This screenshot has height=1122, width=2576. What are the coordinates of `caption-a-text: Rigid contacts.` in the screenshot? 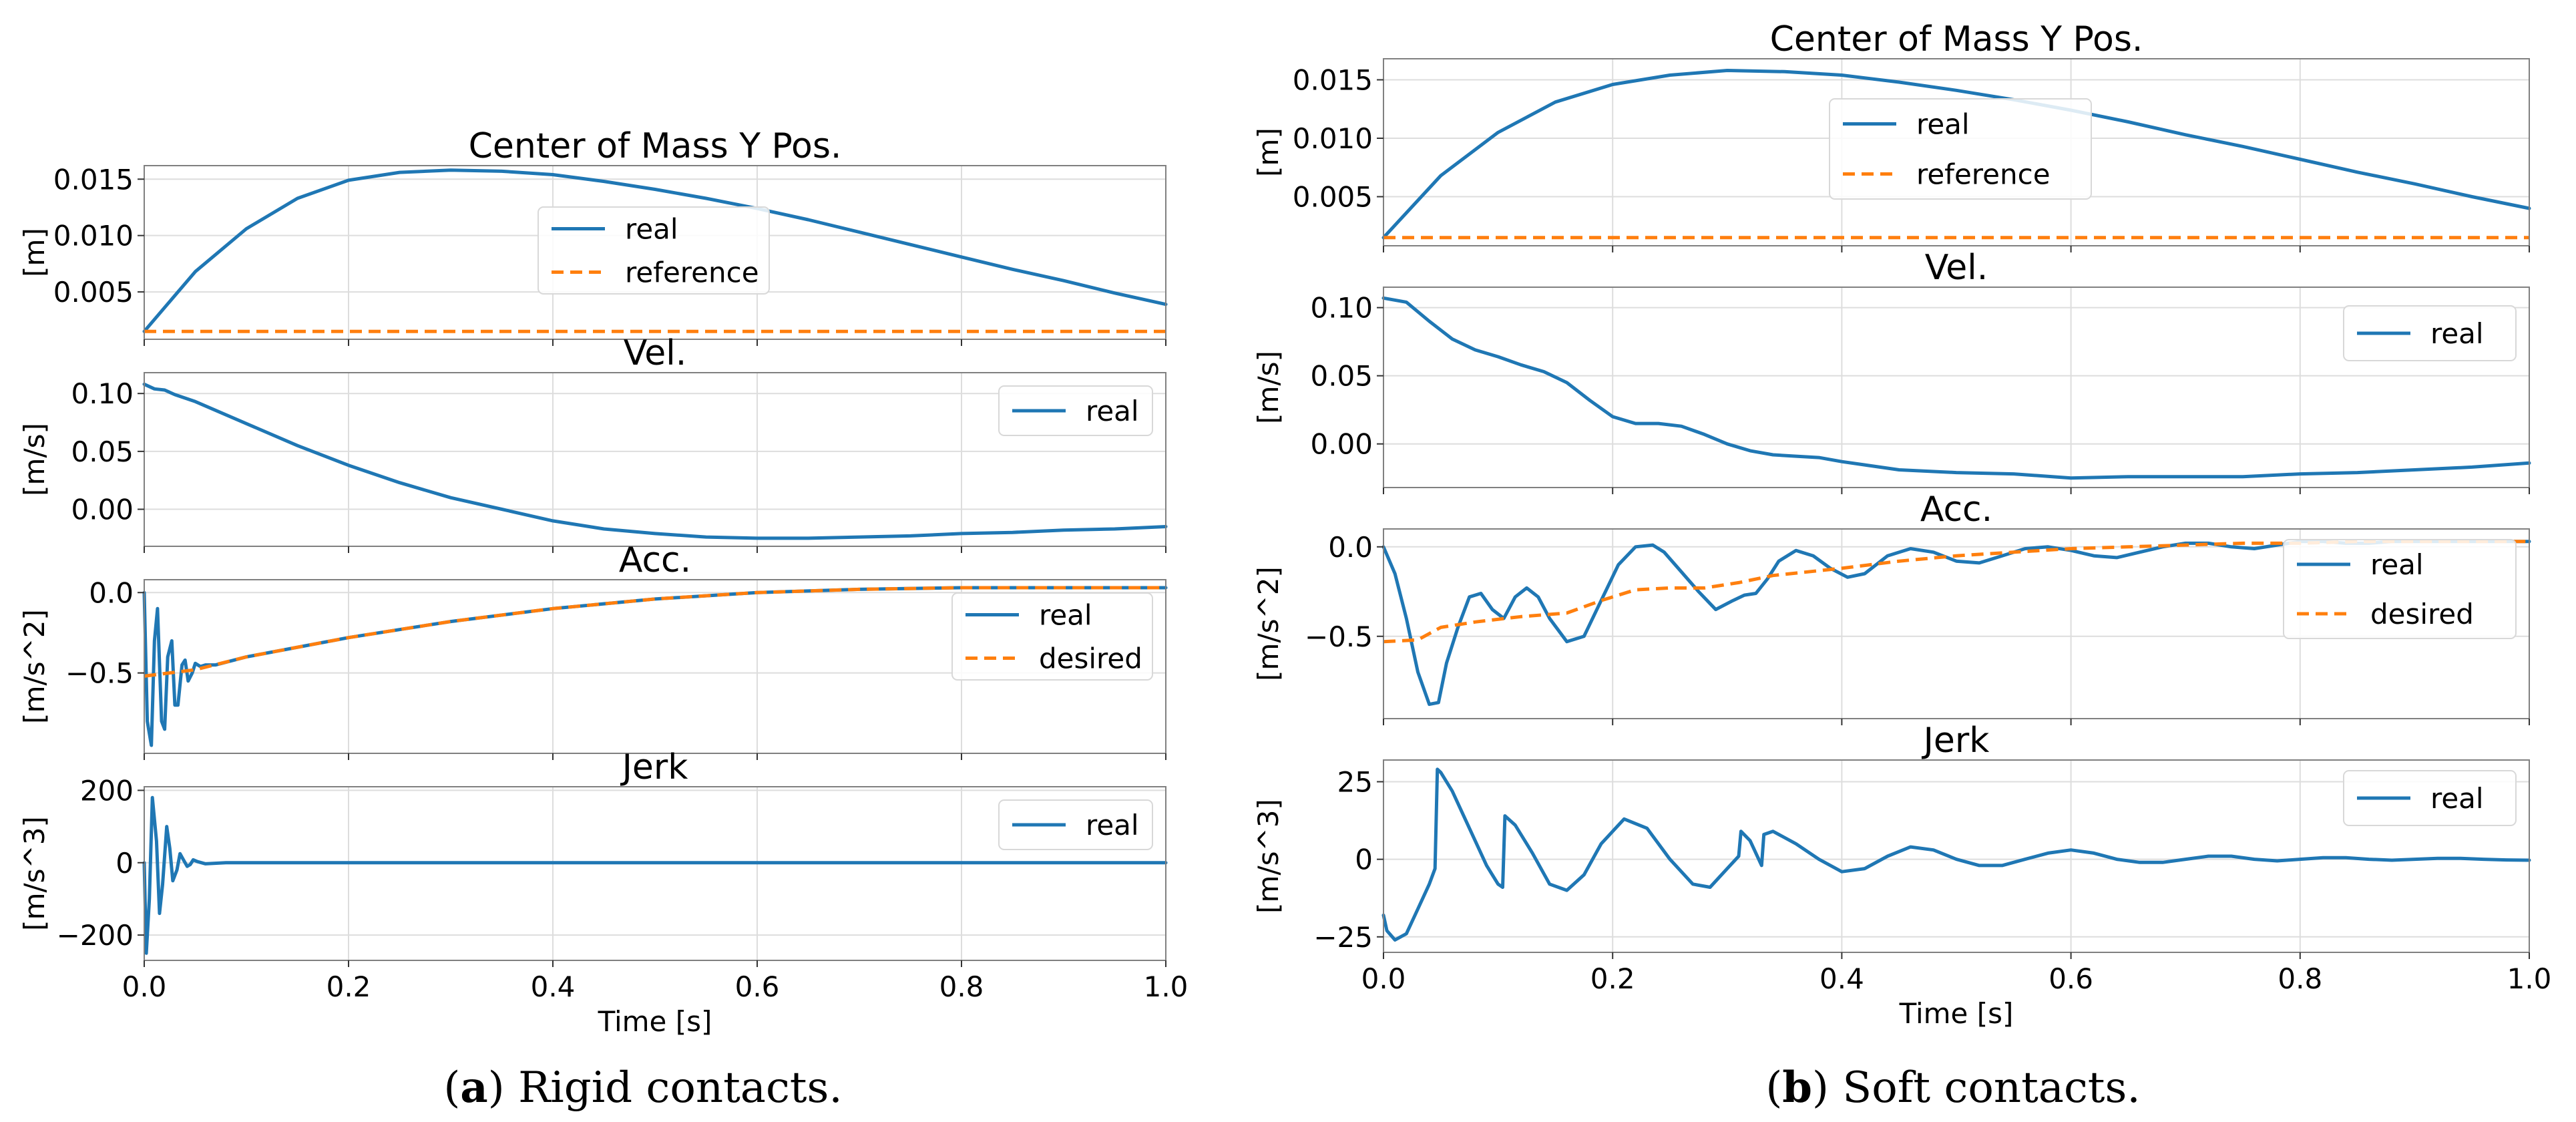 It's located at (674, 1088).